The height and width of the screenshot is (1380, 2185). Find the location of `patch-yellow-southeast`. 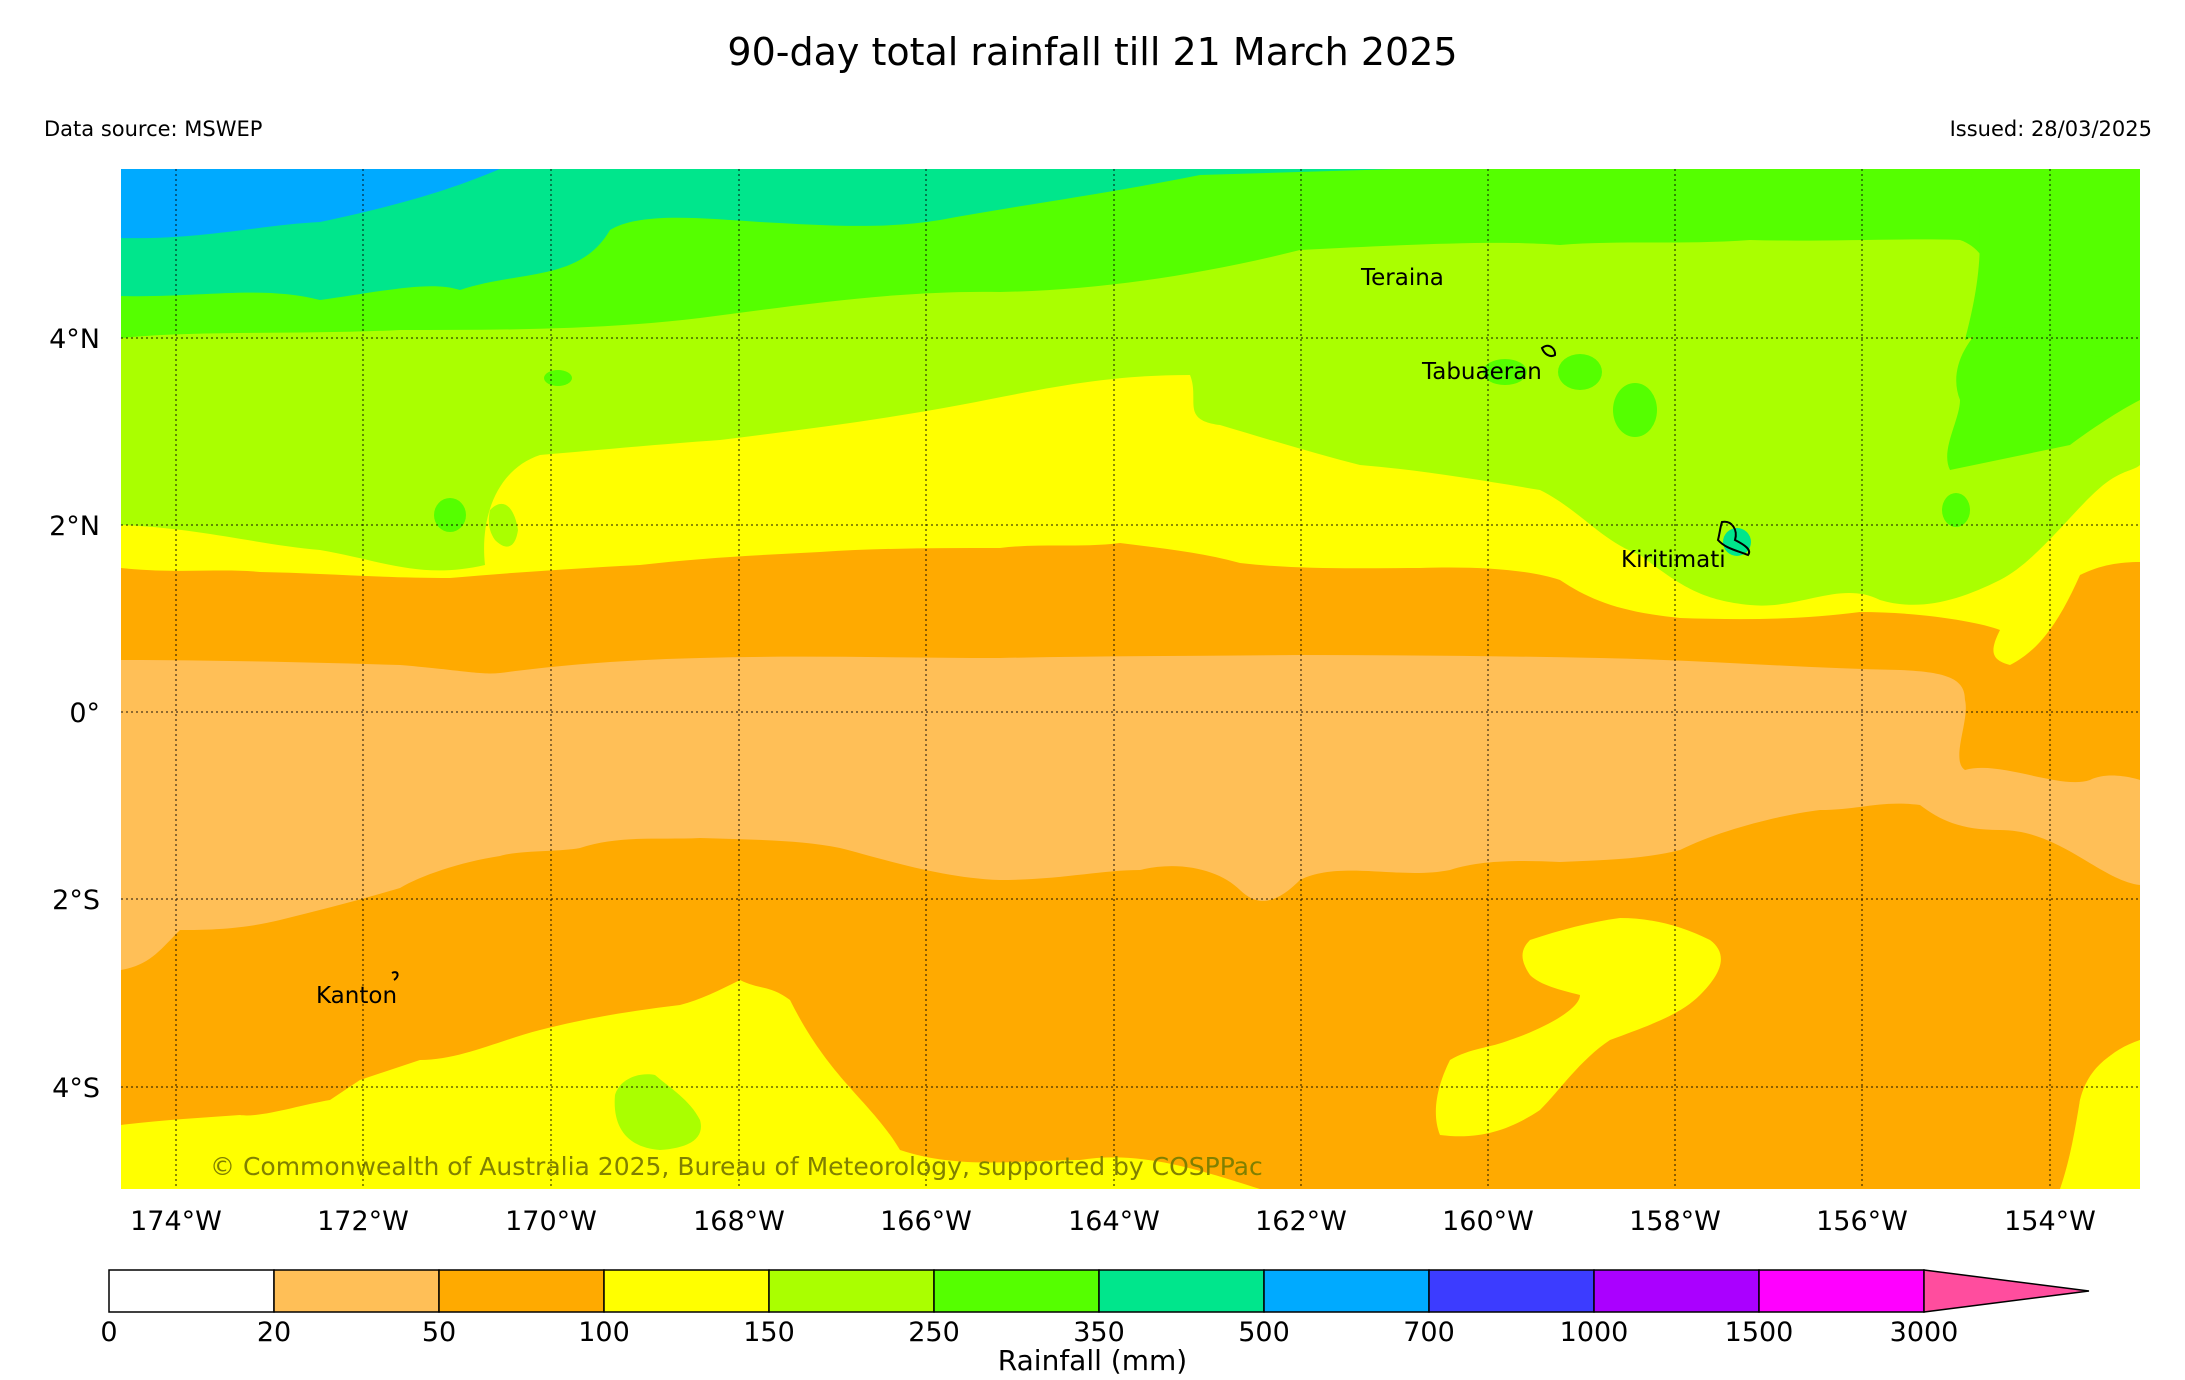

patch-yellow-southeast is located at coordinates (1578, 1027).